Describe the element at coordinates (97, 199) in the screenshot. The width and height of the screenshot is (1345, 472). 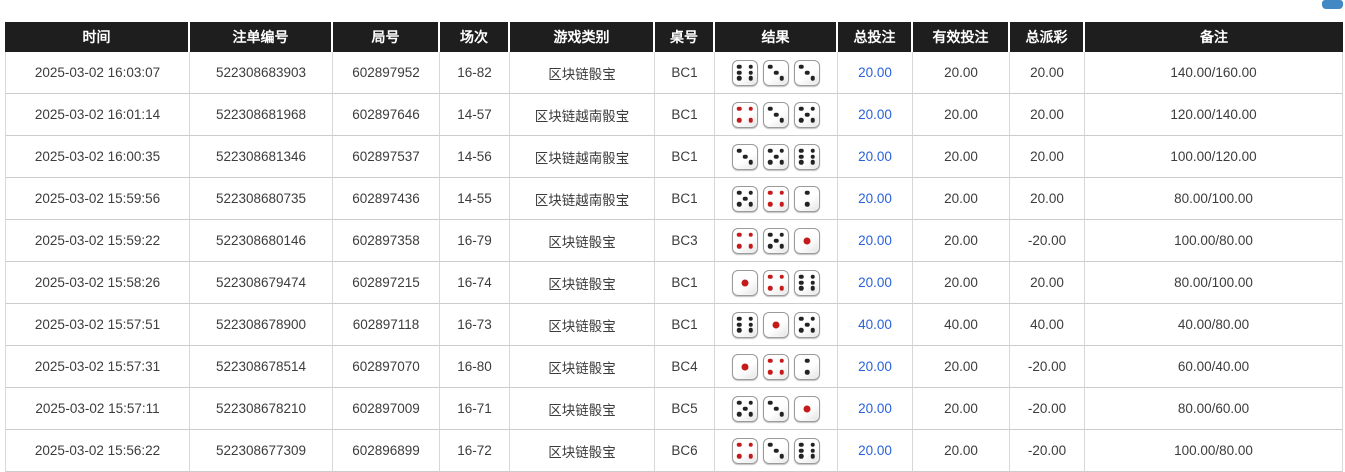
I see `cell-time: 2025-03-02 15:59:56` at that location.